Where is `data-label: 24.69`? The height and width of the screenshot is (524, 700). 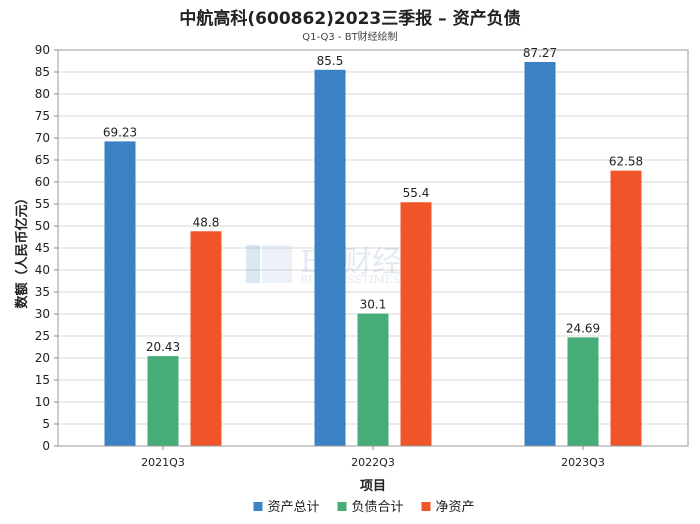 data-label: 24.69 is located at coordinates (583, 328).